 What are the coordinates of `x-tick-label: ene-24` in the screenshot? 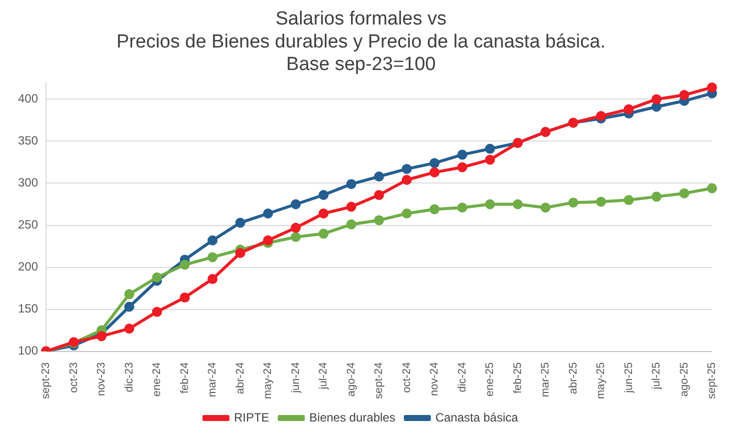 It's located at (157, 379).